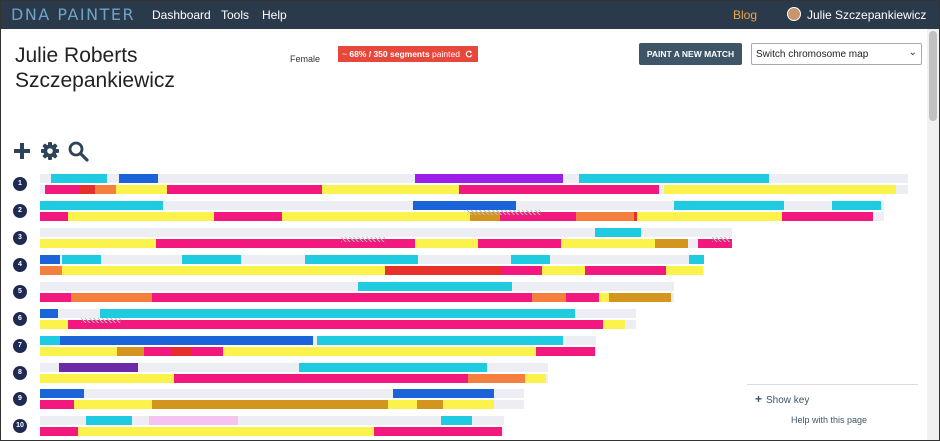 This screenshot has width=940, height=441. I want to click on user-name: Julie Szczepankiewicz, so click(867, 15).